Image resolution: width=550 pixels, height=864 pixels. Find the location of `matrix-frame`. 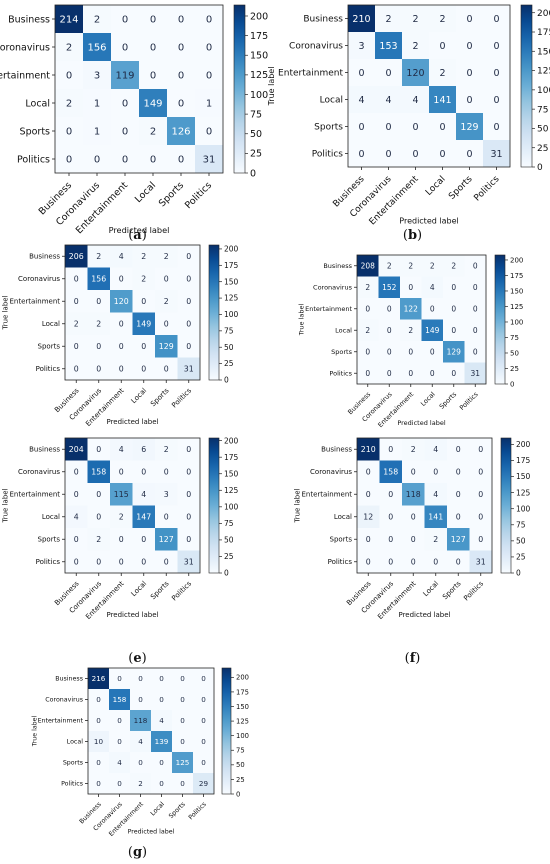

matrix-frame is located at coordinates (132, 312).